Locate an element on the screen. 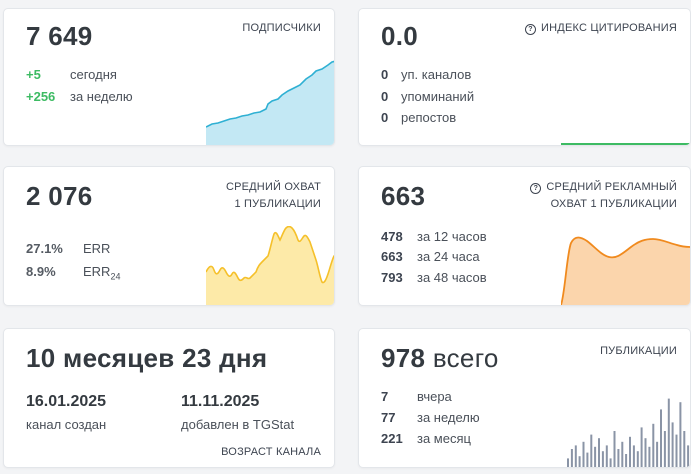 The width and height of the screenshot is (691, 474). subscribers-week-label: за неделю is located at coordinates (101, 96).